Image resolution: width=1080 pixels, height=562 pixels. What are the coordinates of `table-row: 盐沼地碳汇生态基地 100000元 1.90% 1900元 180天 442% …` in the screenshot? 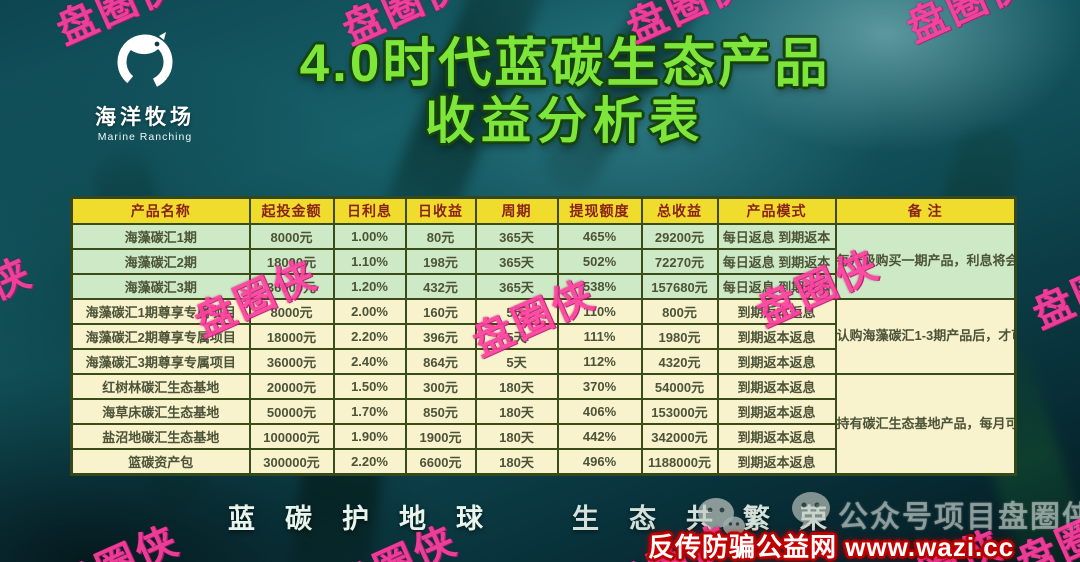 It's located at (543, 436).